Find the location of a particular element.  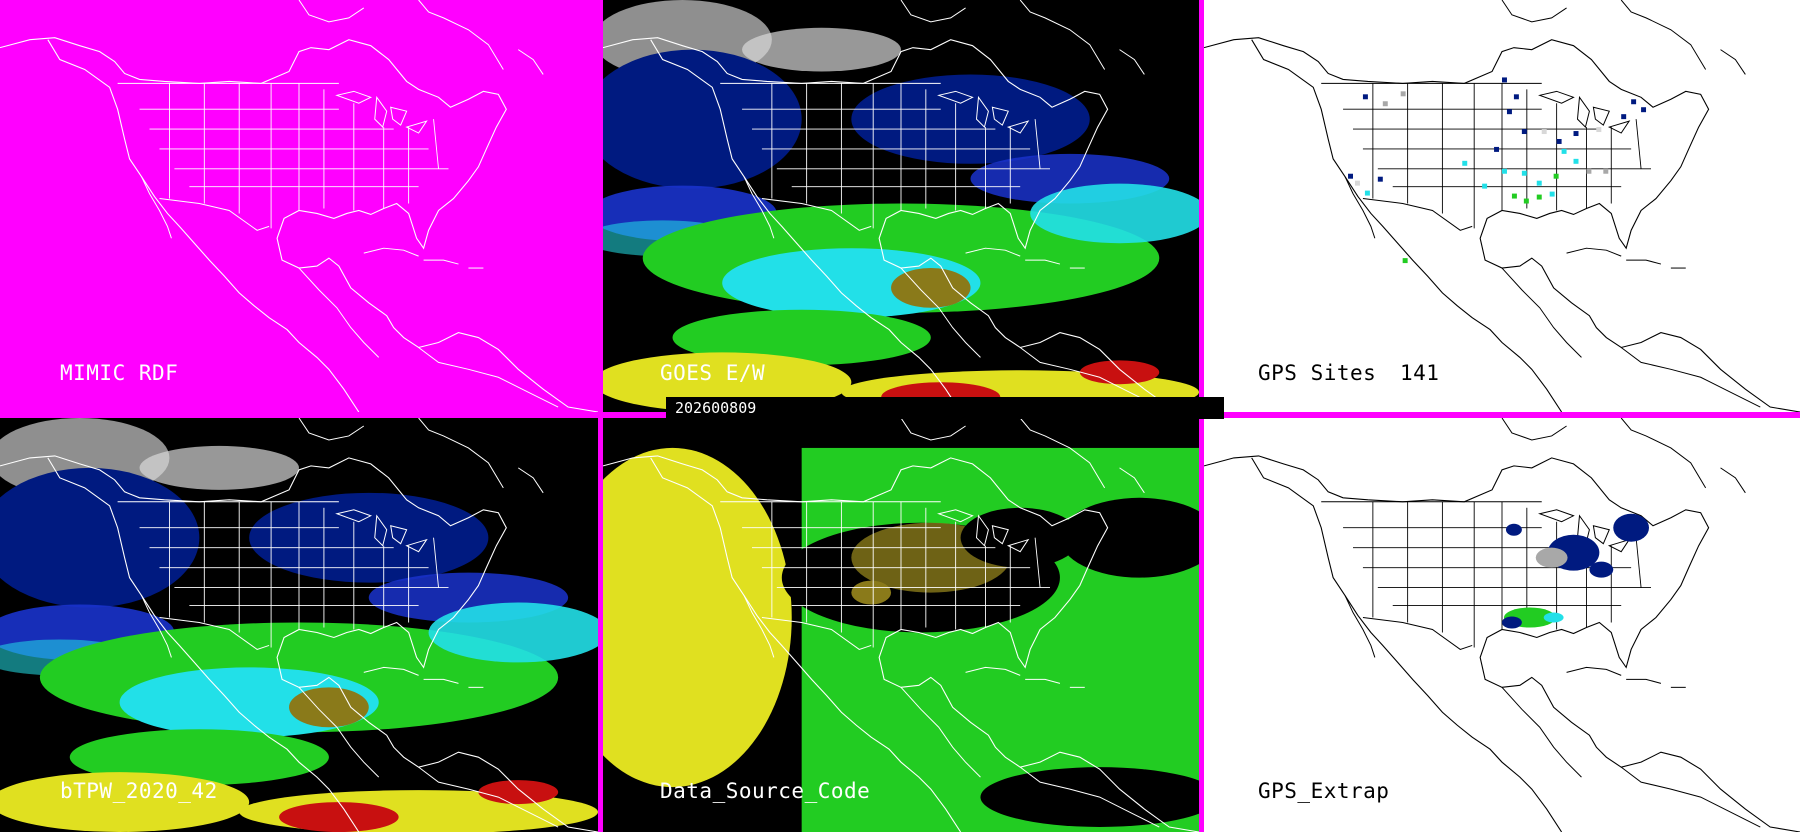

gps-site-count: 141 is located at coordinates (1420, 373).